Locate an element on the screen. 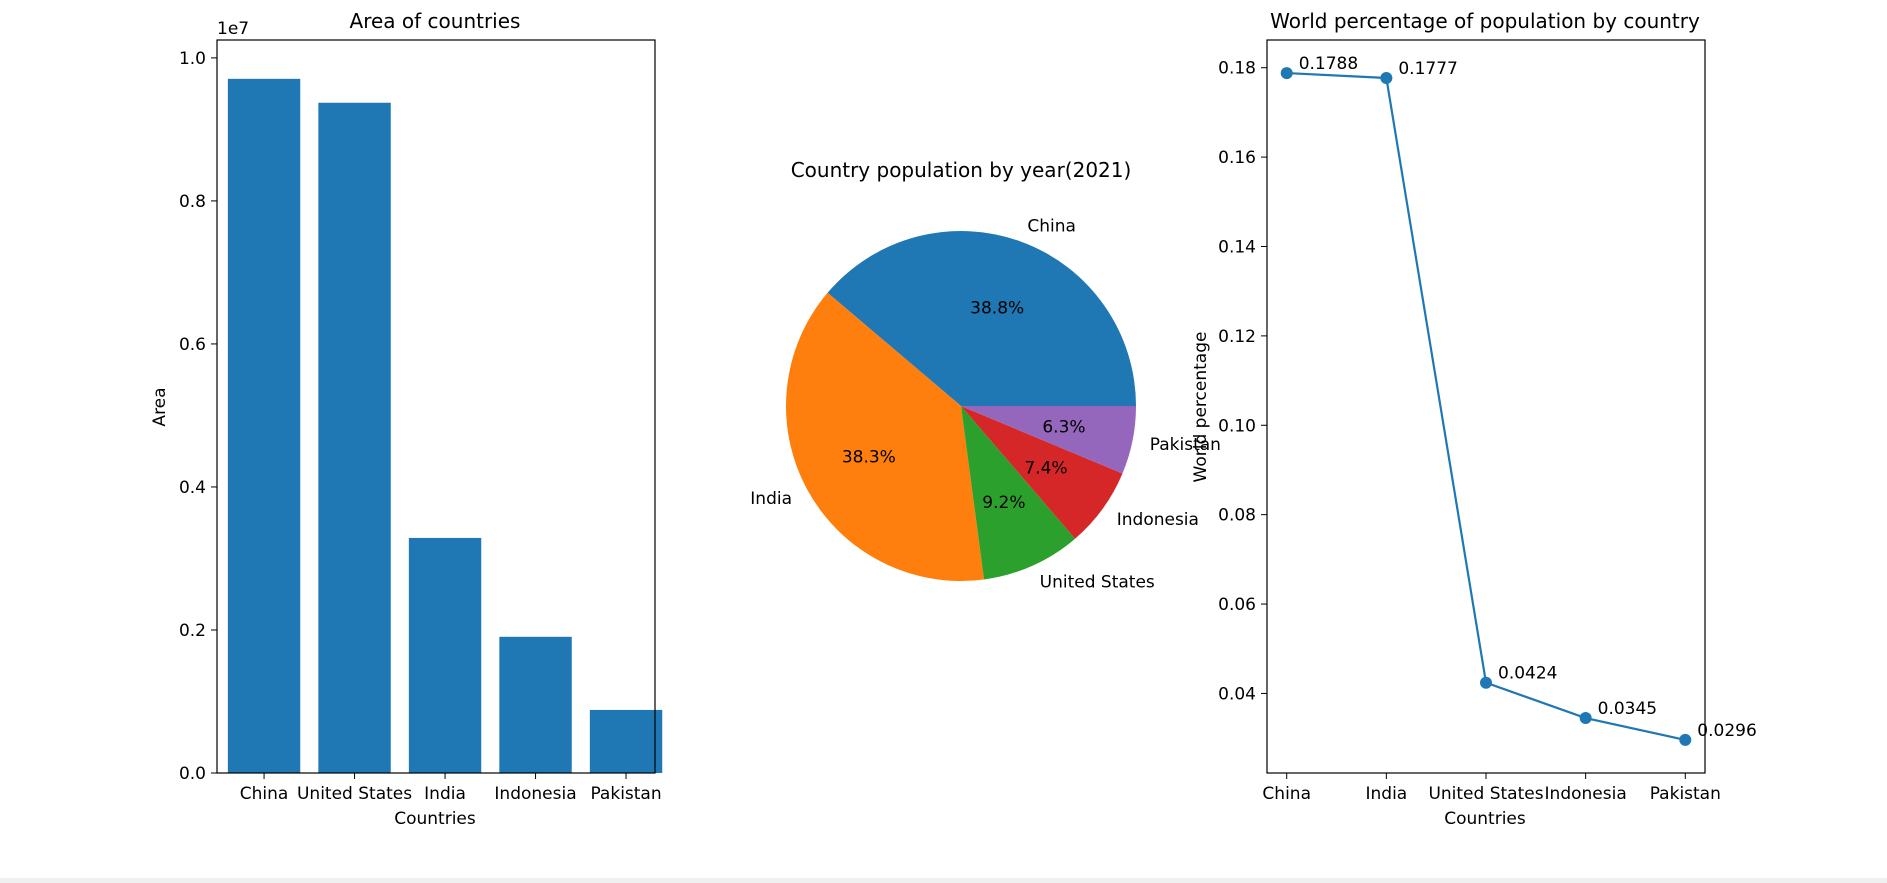  pie-wedges is located at coordinates (961, 406).